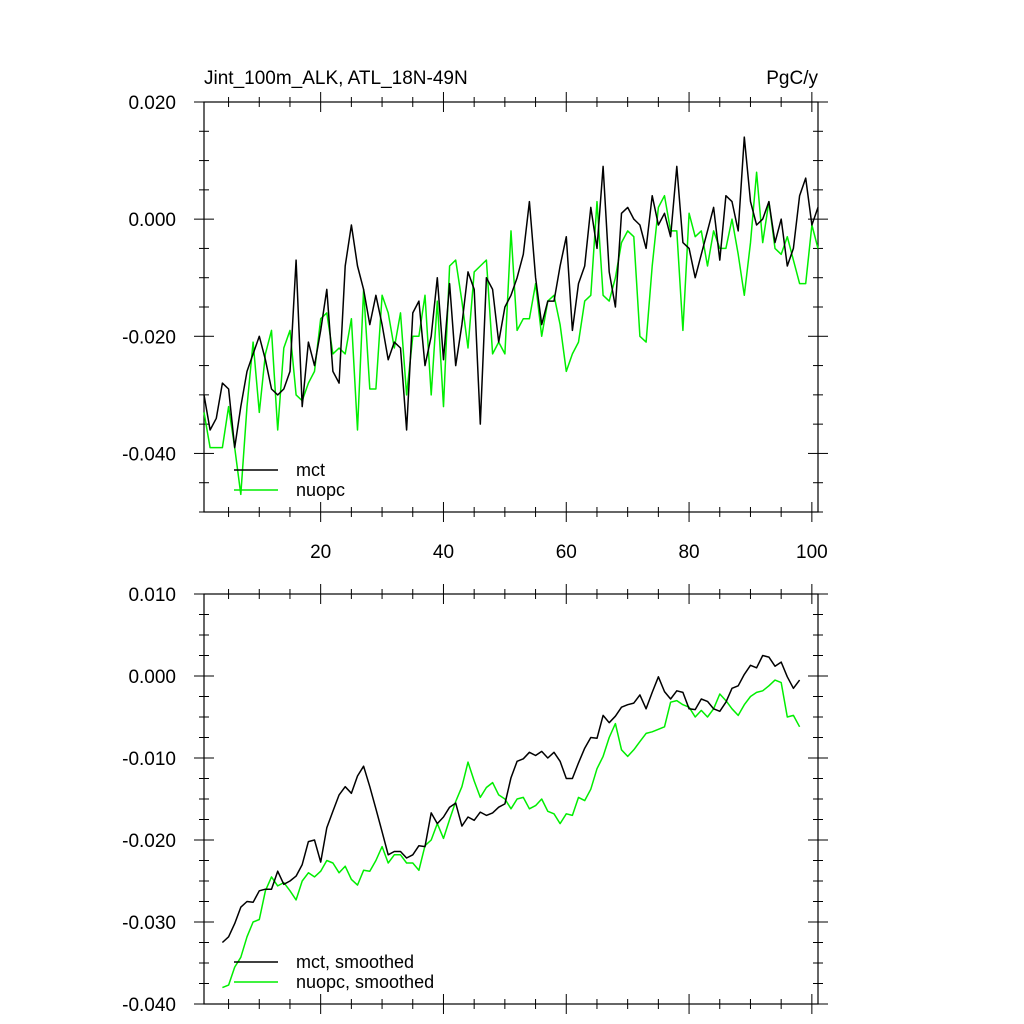 Image resolution: width=1024 pixels, height=1024 pixels. Describe the element at coordinates (365, 982) in the screenshot. I see `legend-label-nuopc-smoothed: nuopc, smoothed` at that location.